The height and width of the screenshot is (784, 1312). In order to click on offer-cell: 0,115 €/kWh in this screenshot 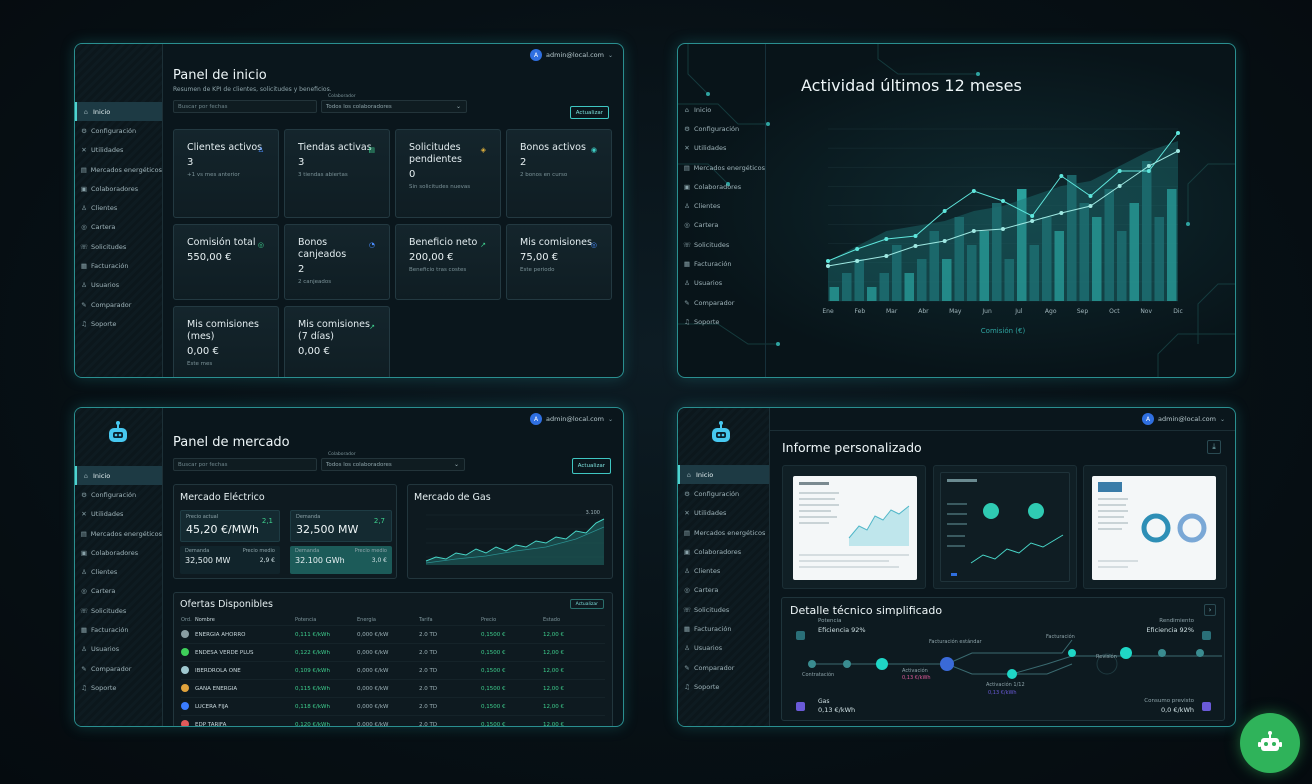, I will do `click(312, 688)`.